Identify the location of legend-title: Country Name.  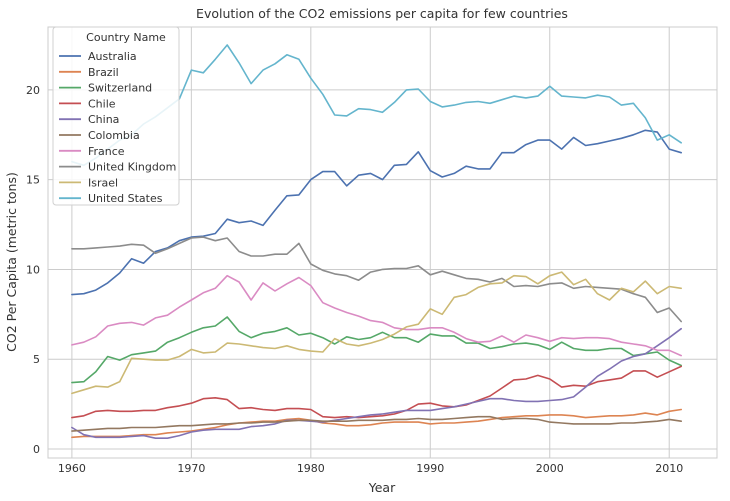
(126, 37).